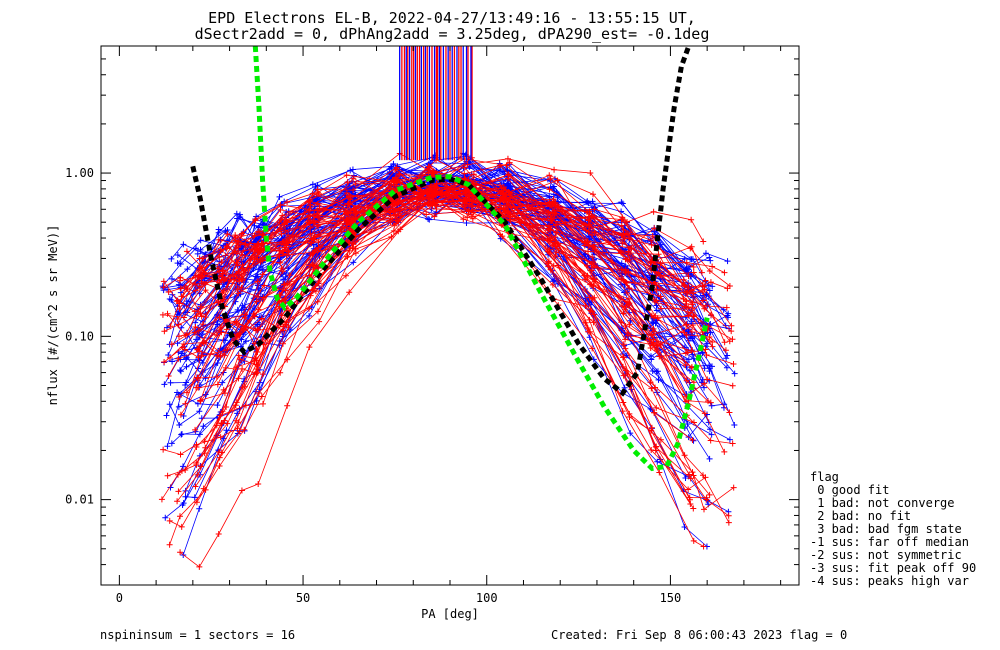  What do you see at coordinates (893, 568) in the screenshot?
I see `legend-item: -3 sus: fit peak off 90` at bounding box center [893, 568].